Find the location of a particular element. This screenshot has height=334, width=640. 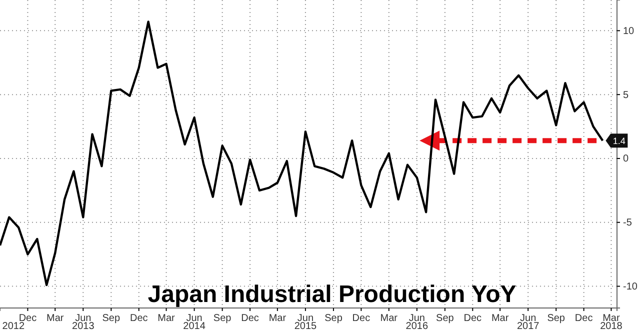

y-tick-label: 0 is located at coordinates (626, 159).